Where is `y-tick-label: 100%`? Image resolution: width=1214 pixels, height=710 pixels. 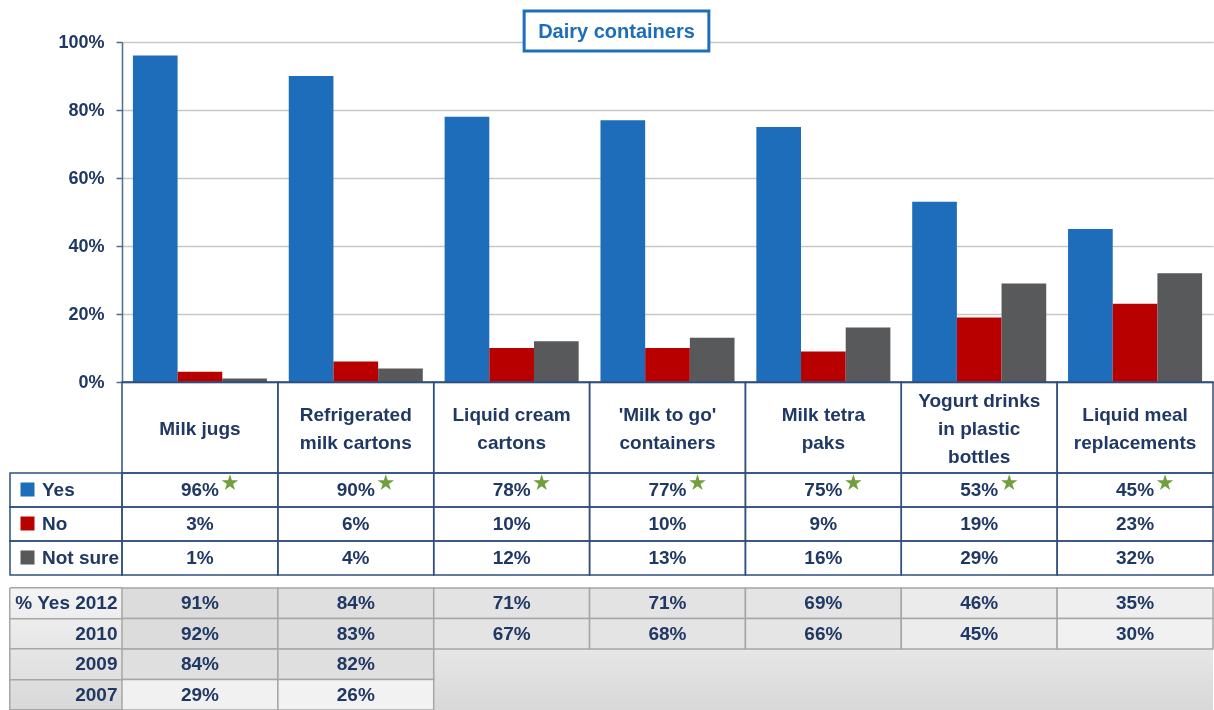
y-tick-label: 100% is located at coordinates (81, 41).